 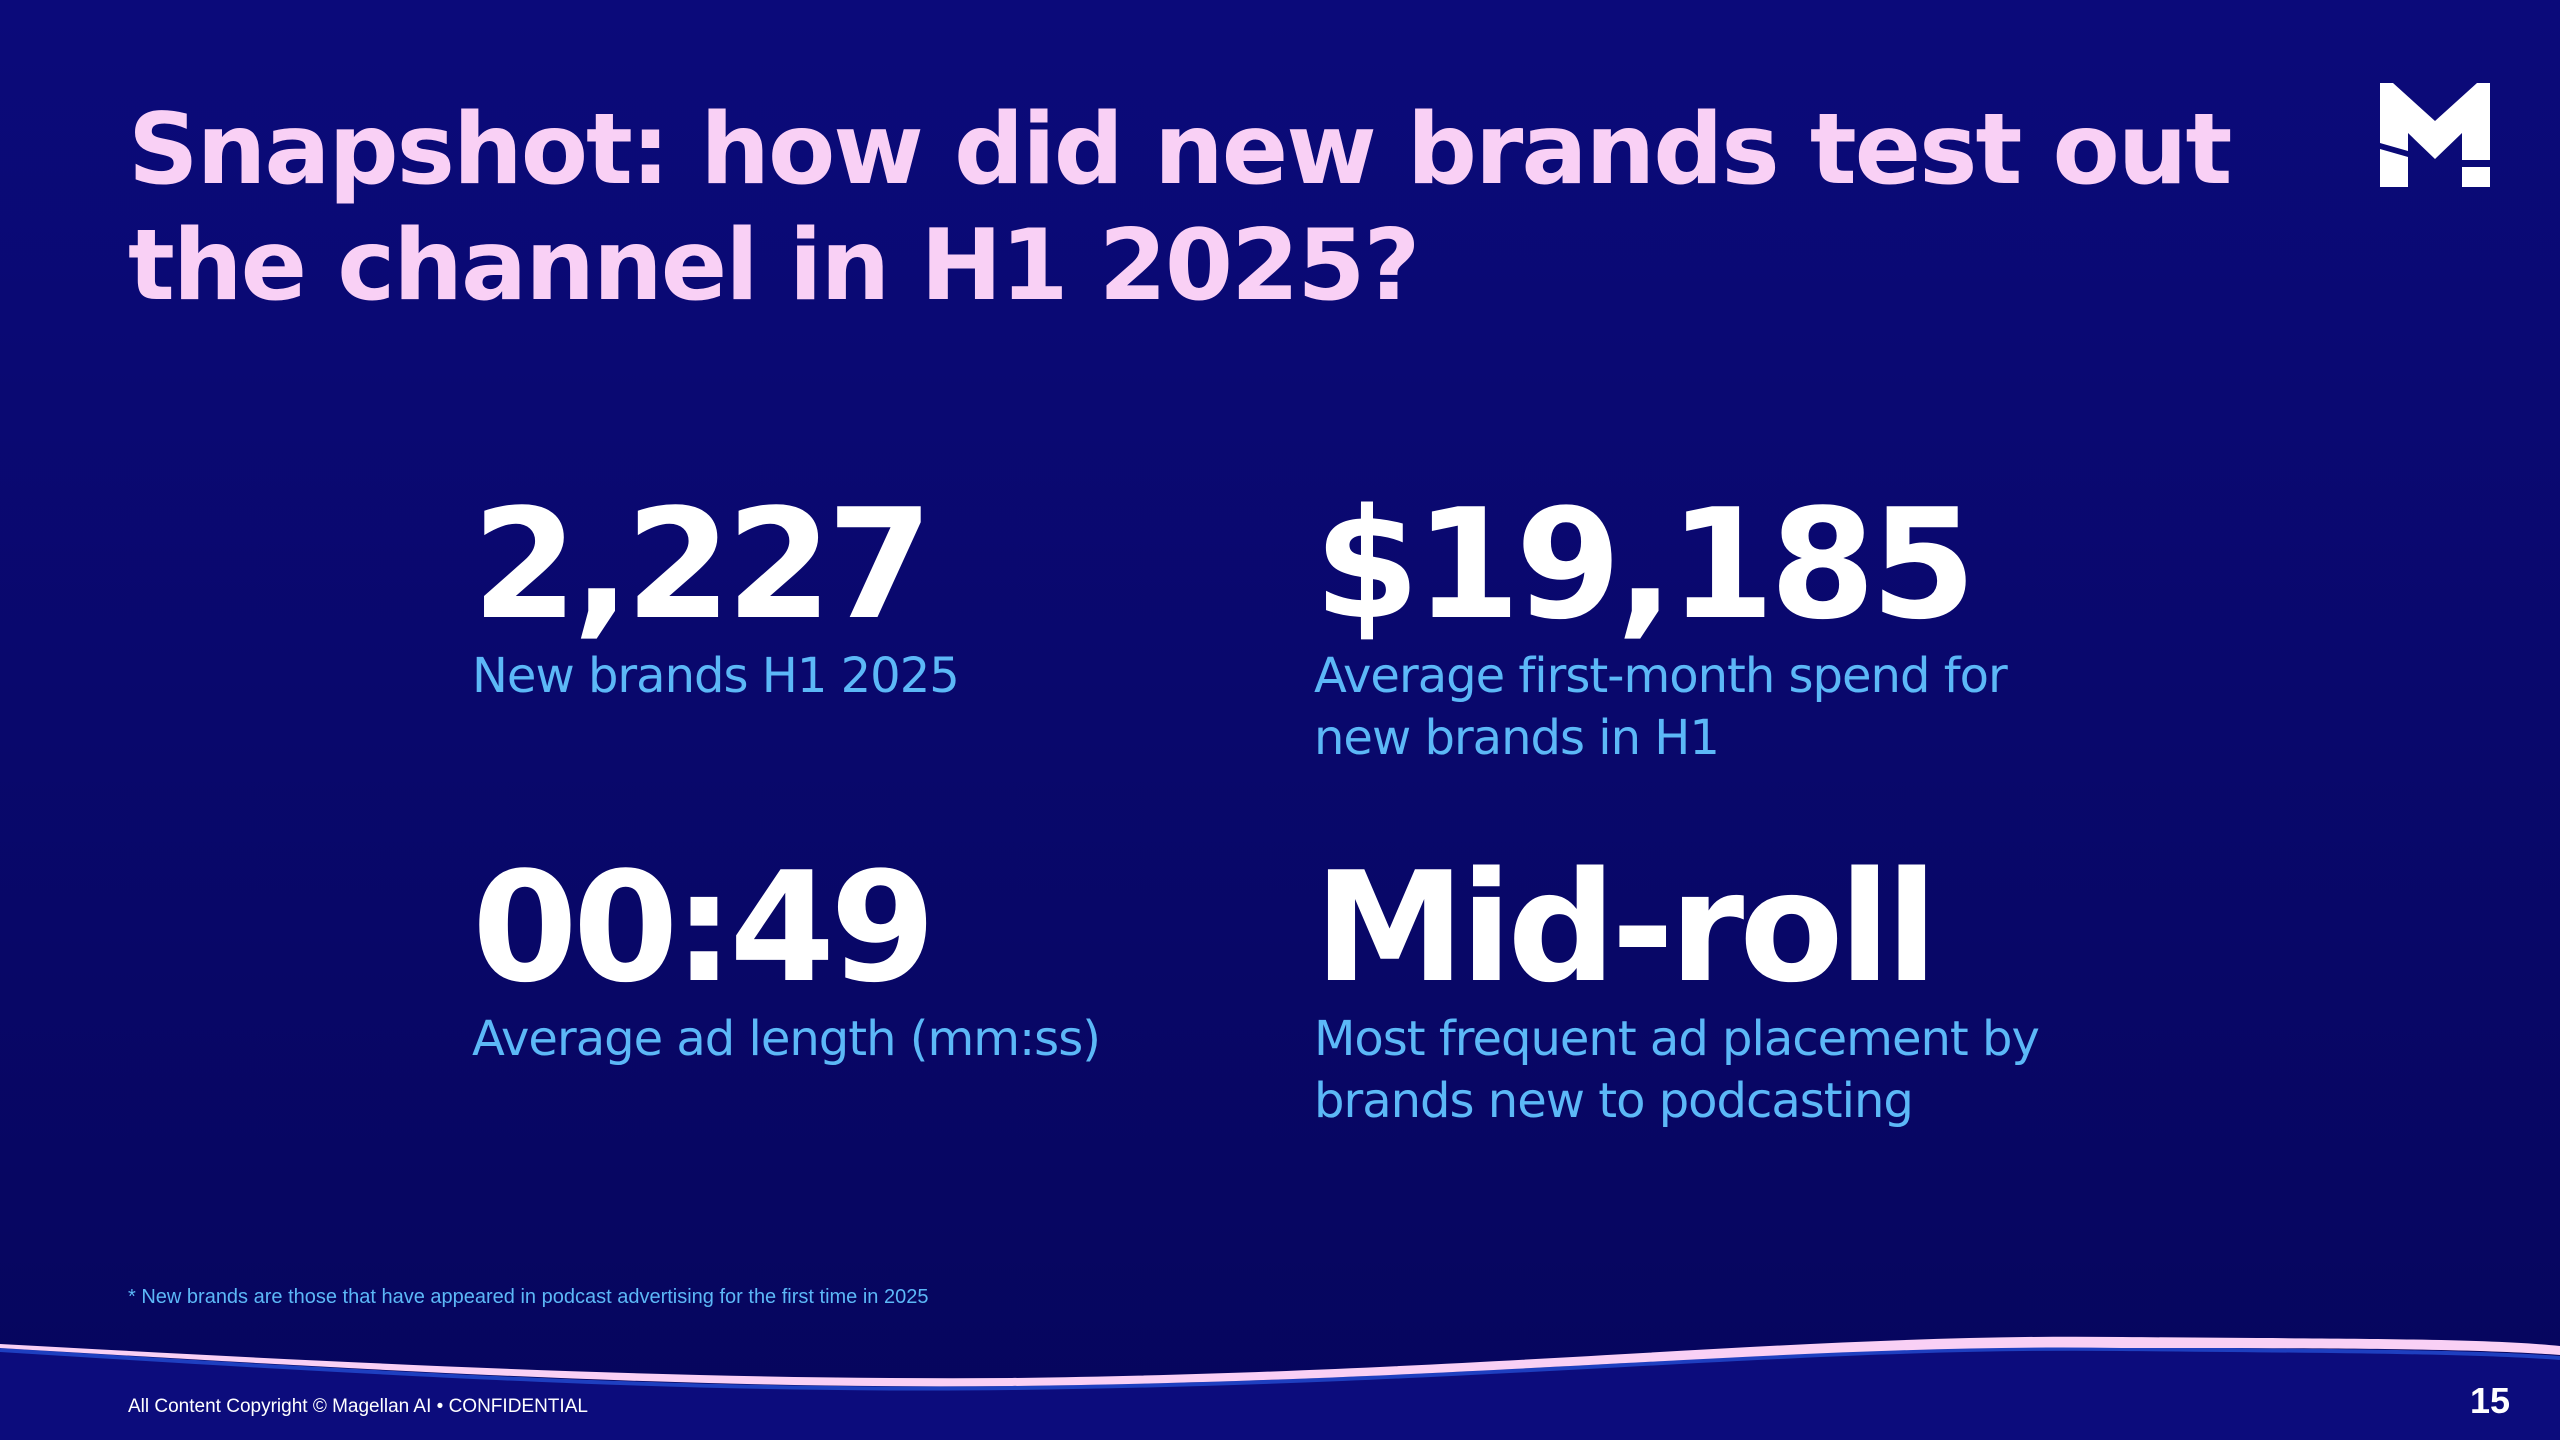 I want to click on stat-value: Mid-roll, so click(x=1626, y=927).